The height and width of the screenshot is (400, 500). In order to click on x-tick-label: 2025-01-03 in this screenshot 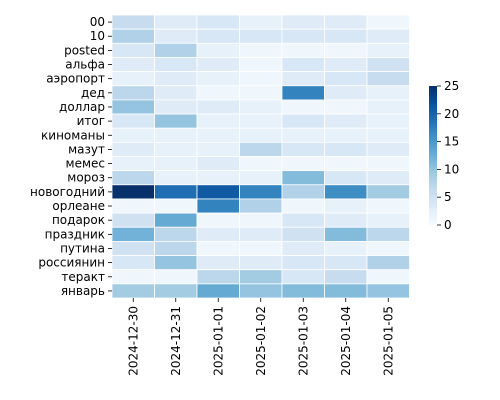, I will do `click(303, 341)`.